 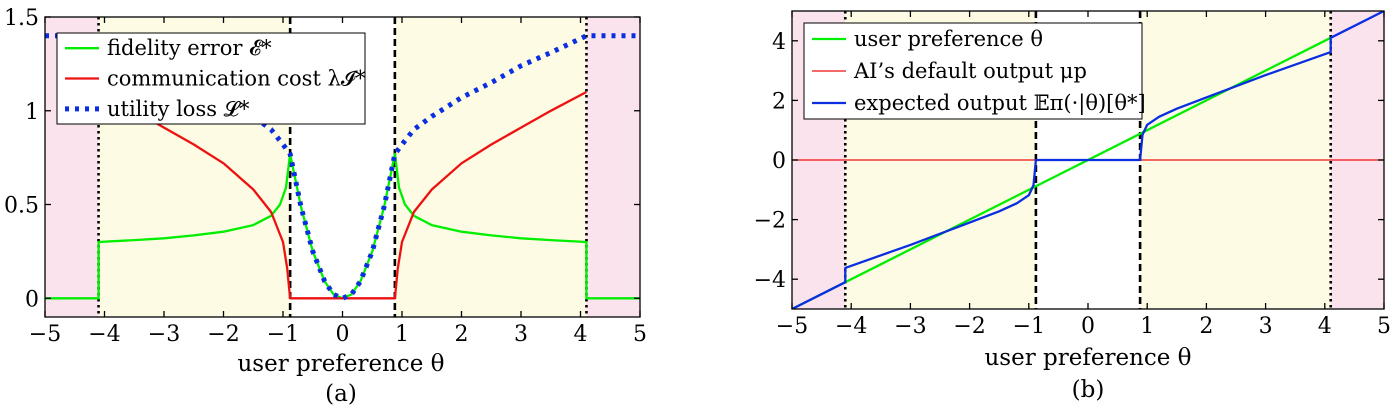 What do you see at coordinates (189, 48) in the screenshot?
I see `legend-entry-label: fidelity error 𝓔*` at bounding box center [189, 48].